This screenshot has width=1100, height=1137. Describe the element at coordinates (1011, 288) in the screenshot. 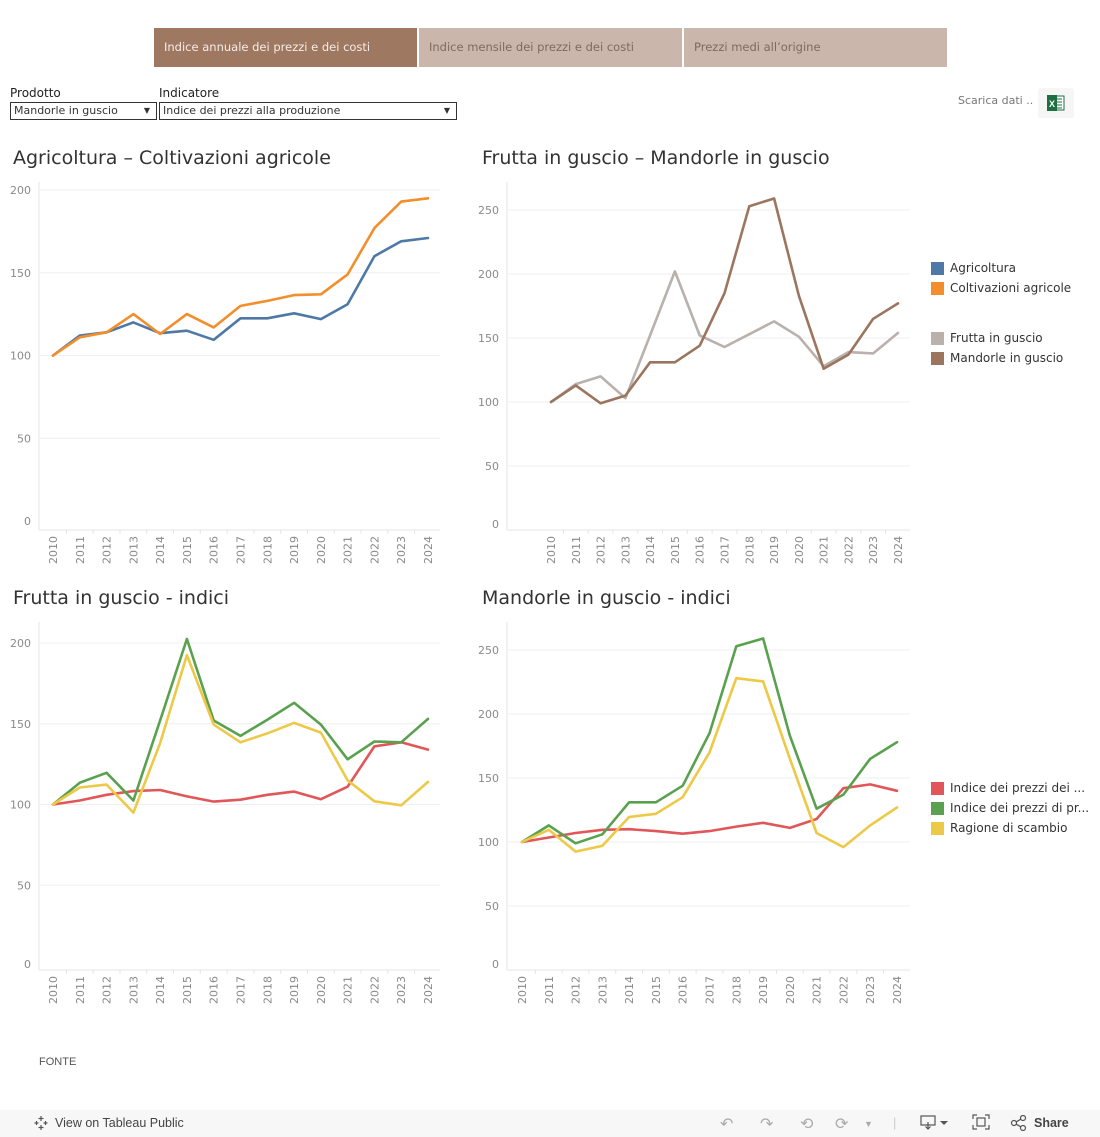

I see `legend-label: Coltivazioni agricole` at that location.